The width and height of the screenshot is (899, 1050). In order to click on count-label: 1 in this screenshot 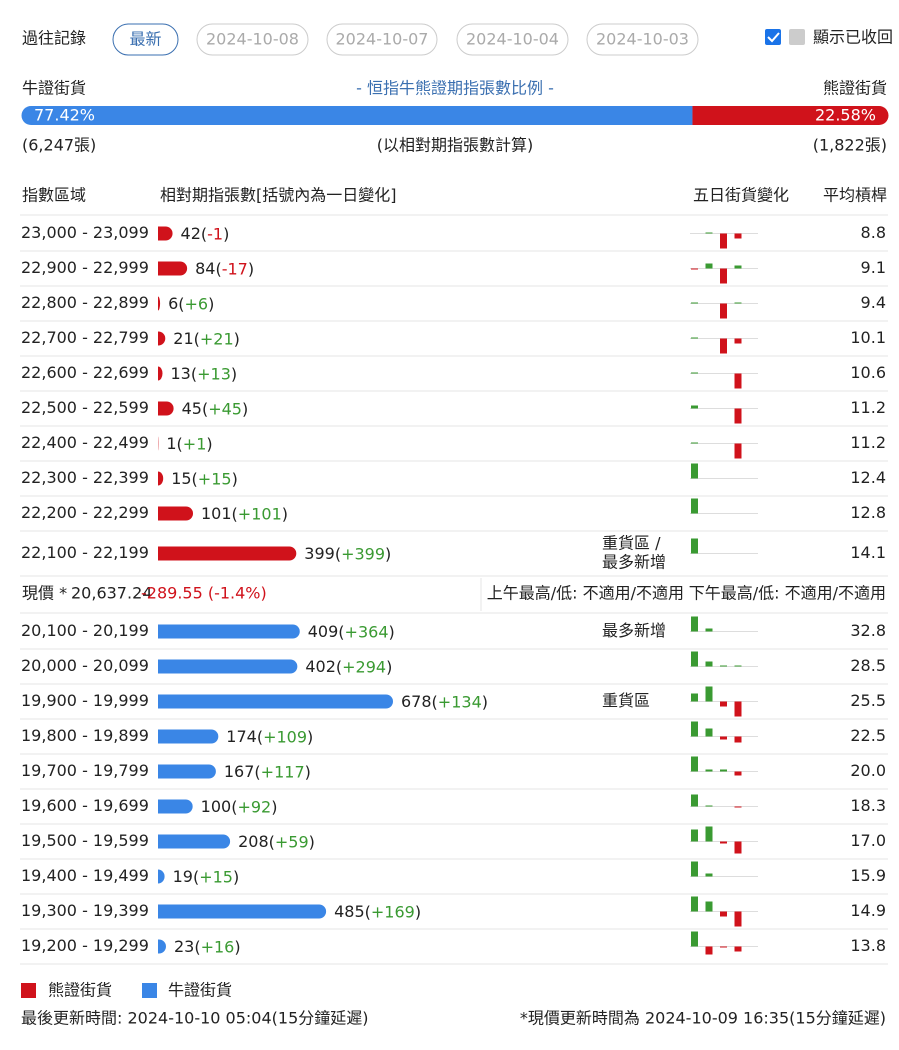, I will do `click(171, 443)`.